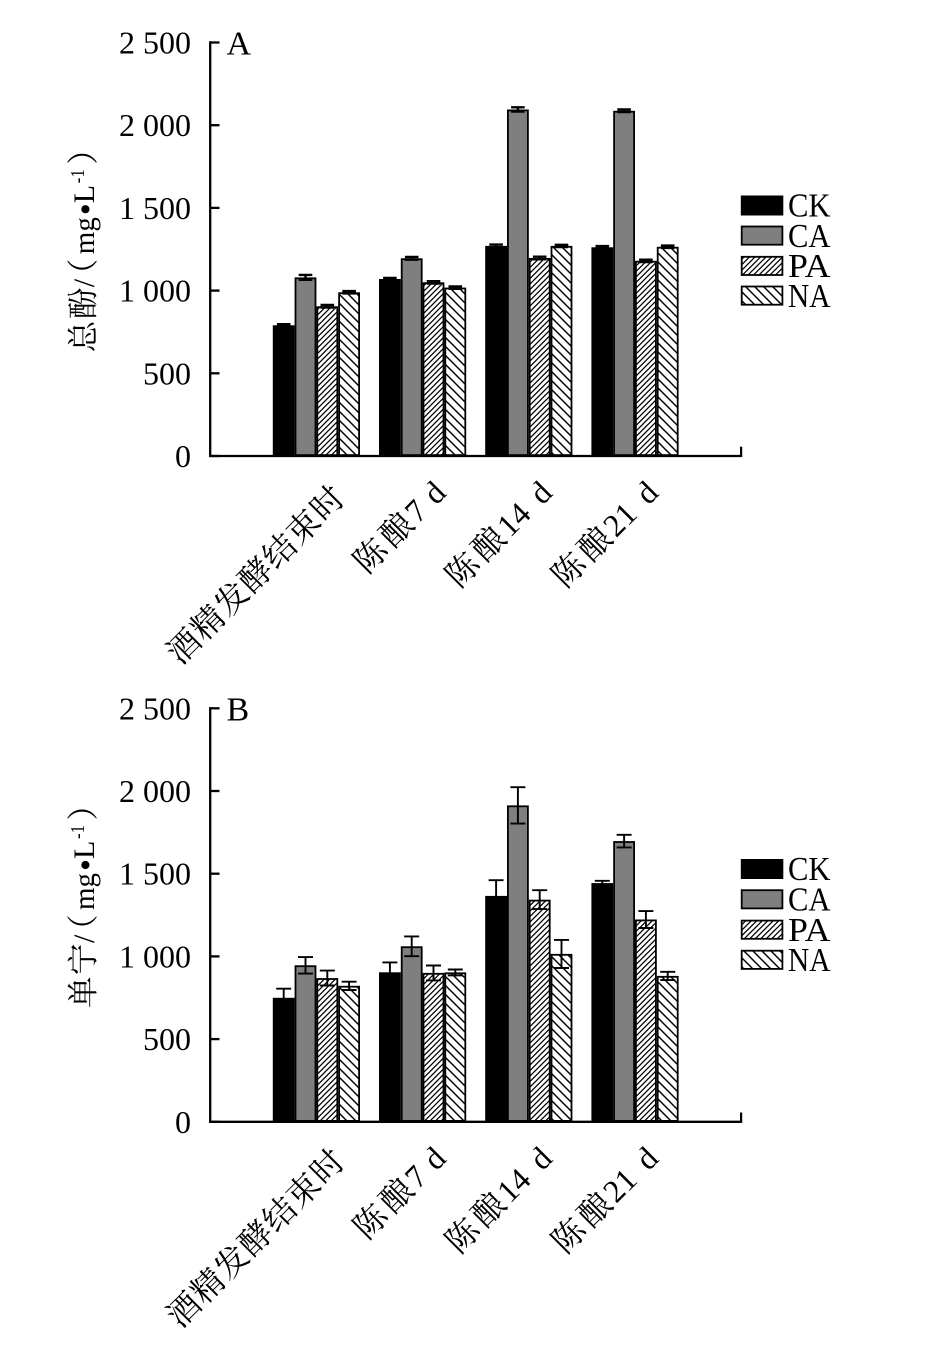 The width and height of the screenshot is (947, 1350). Describe the element at coordinates (239, 44) in the screenshot. I see `svg-text: A` at that location.